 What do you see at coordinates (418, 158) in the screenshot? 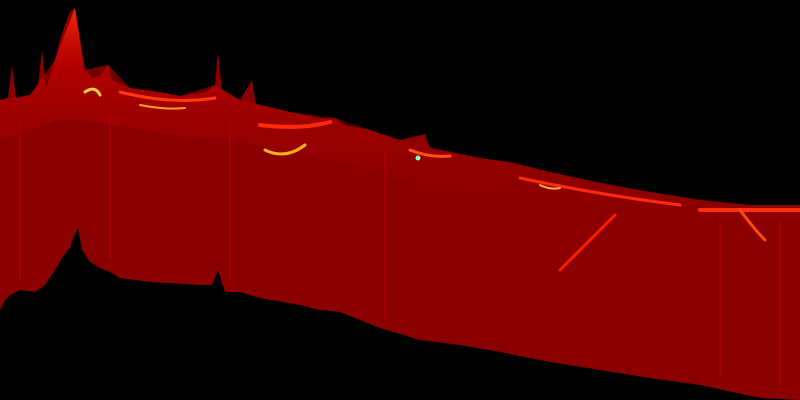
I see `bright-spot` at bounding box center [418, 158].